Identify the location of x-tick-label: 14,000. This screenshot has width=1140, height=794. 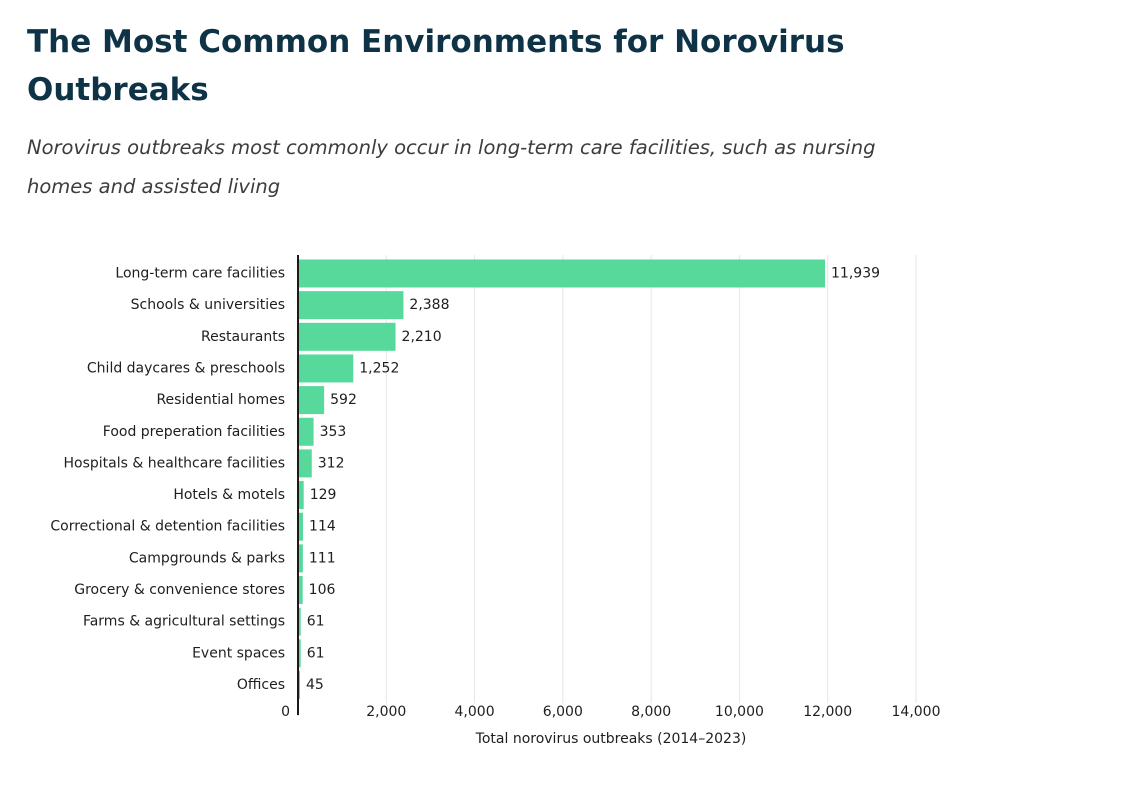
(916, 712).